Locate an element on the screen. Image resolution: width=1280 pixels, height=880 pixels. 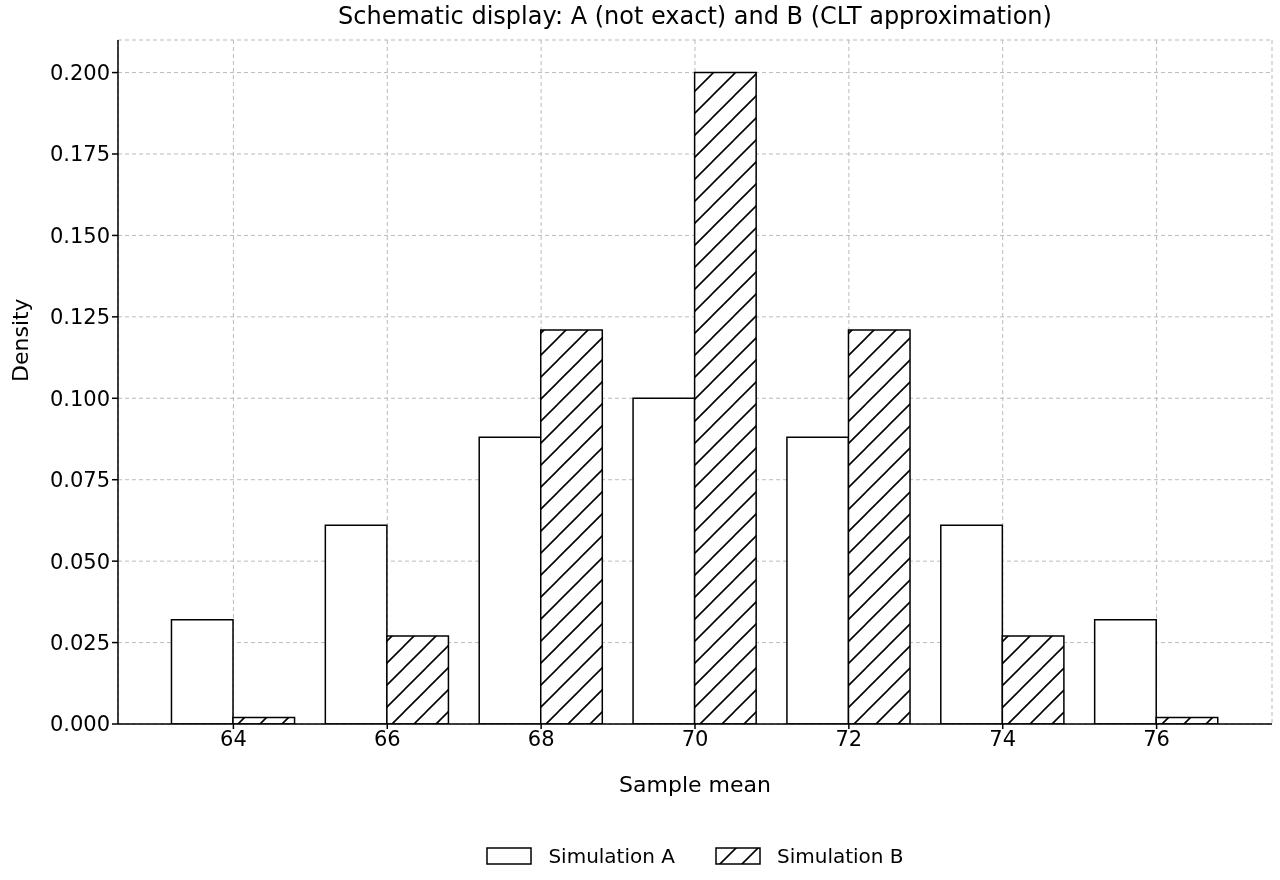
chart-title: Schematic display: A (not exact) and B (CLT approximation) is located at coordinates (695, 16).